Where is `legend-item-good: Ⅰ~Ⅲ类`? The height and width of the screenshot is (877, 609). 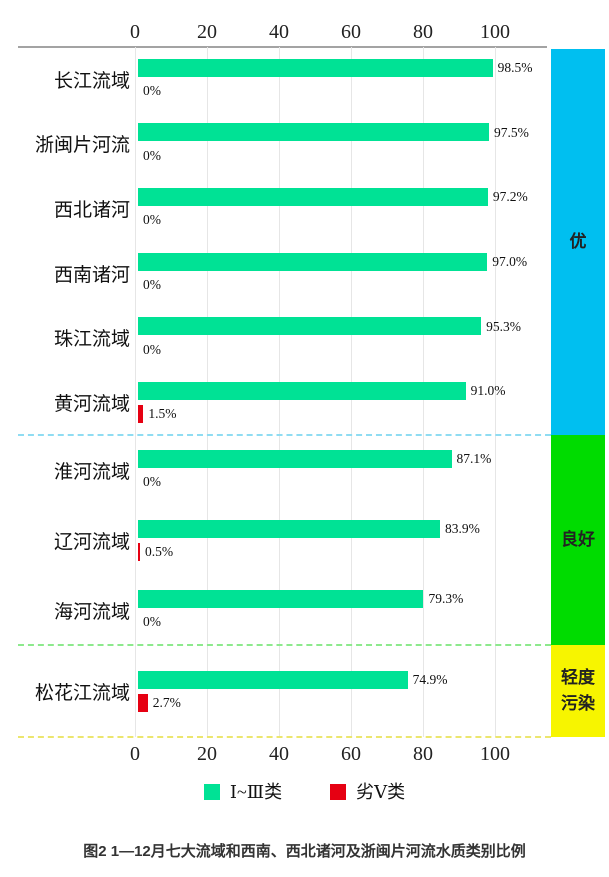
legend-item-good: Ⅰ~Ⅲ类 is located at coordinates (243, 792).